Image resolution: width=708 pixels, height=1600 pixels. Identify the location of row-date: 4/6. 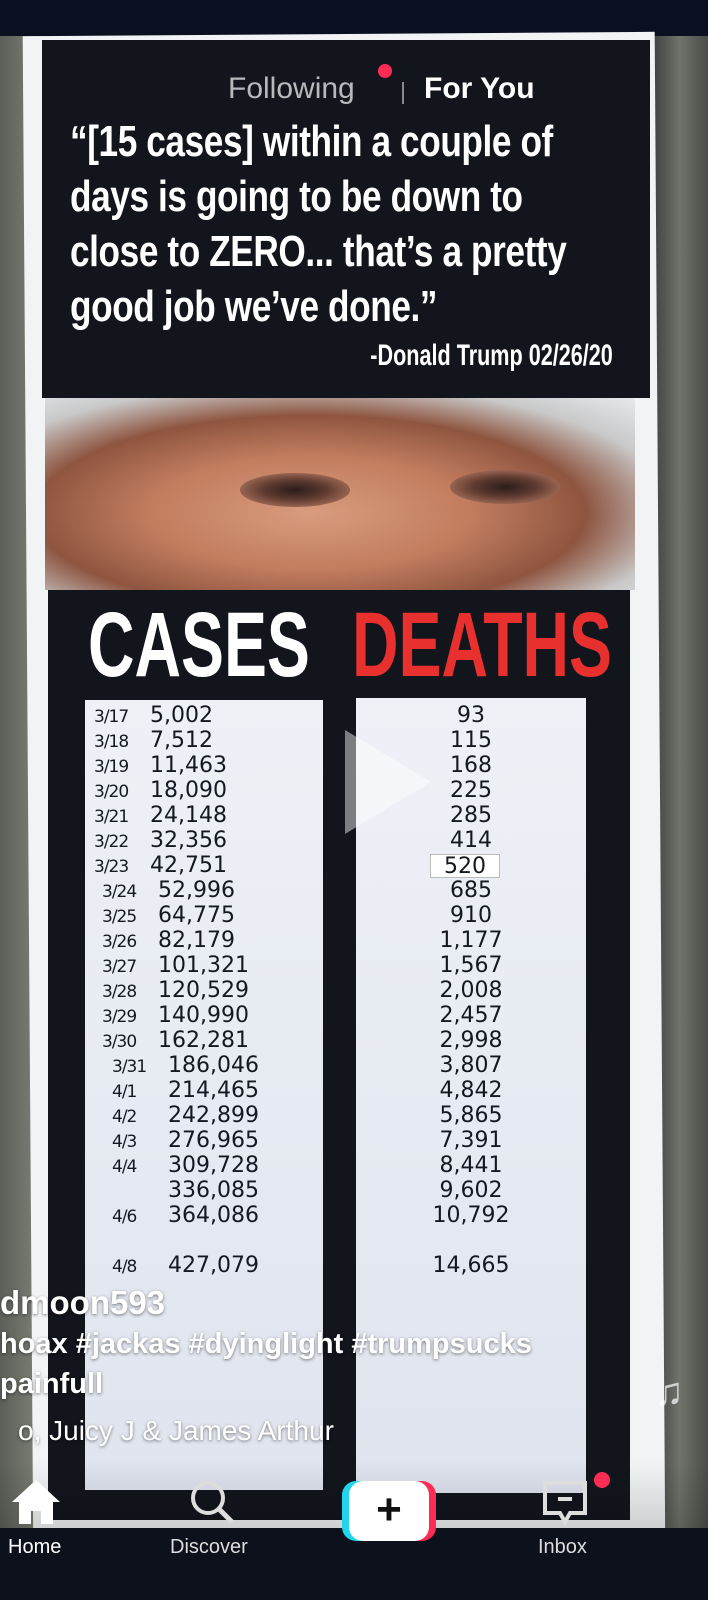
(124, 1217).